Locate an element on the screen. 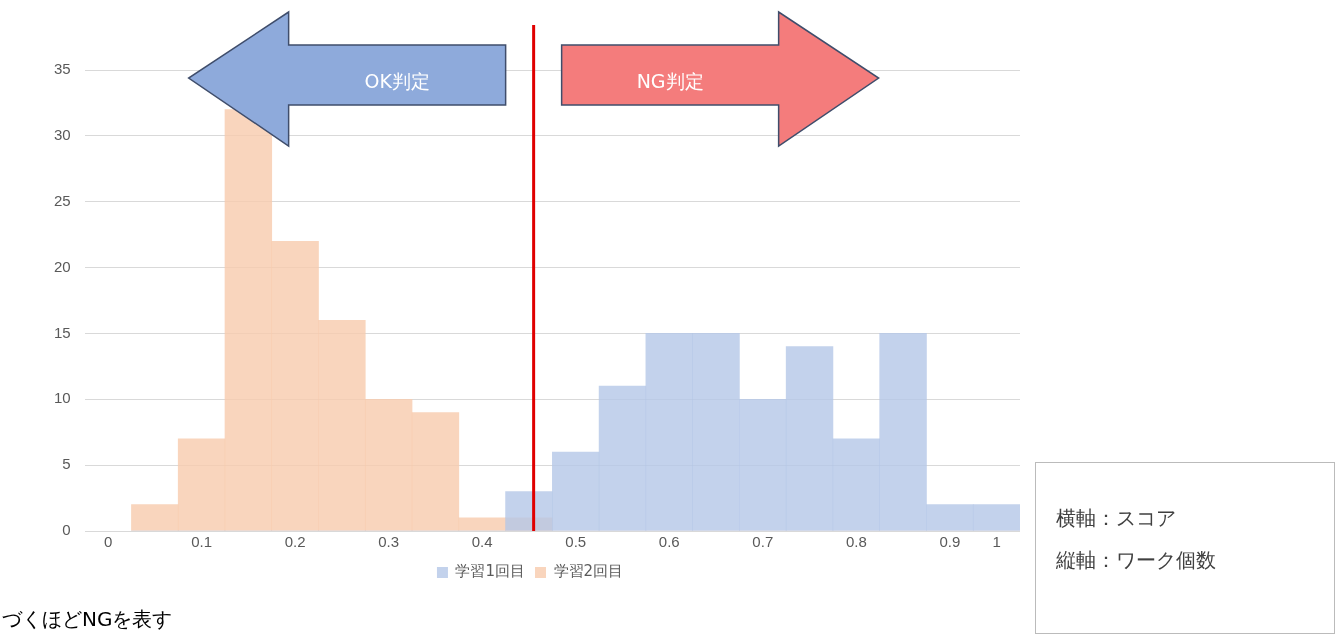 The height and width of the screenshot is (637, 1340). y-tick-label: 10 is located at coordinates (62, 398).